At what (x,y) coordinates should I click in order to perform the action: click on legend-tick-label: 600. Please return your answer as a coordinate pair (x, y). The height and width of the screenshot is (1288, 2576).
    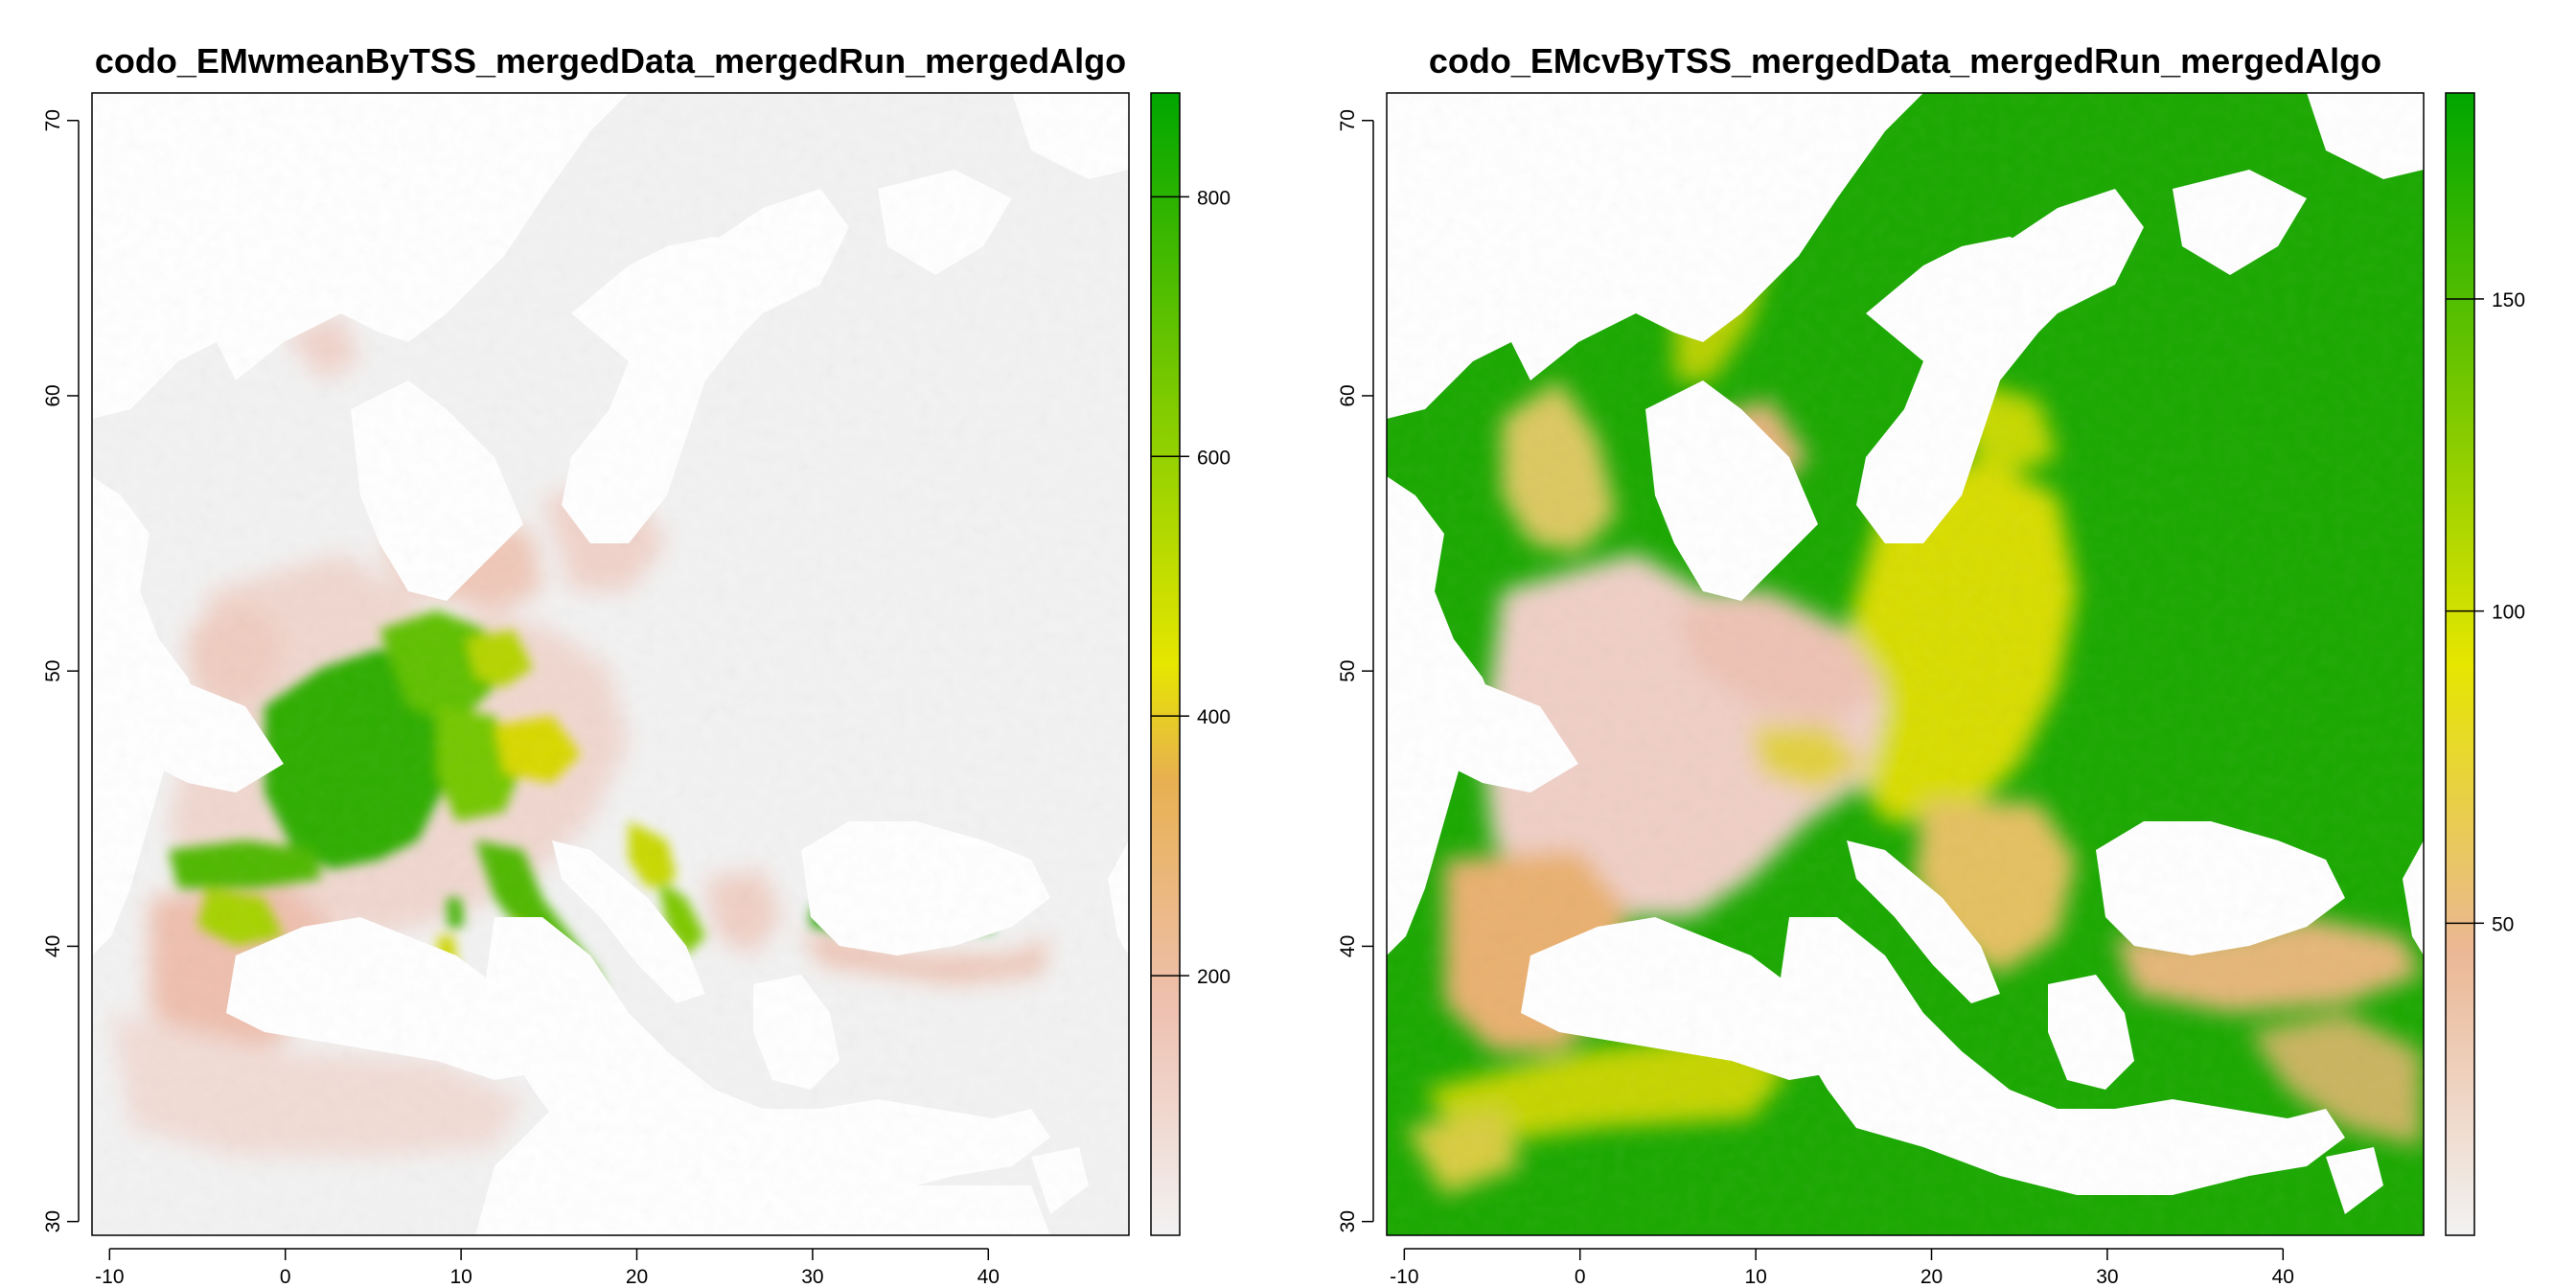
    Looking at the image, I should click on (1213, 458).